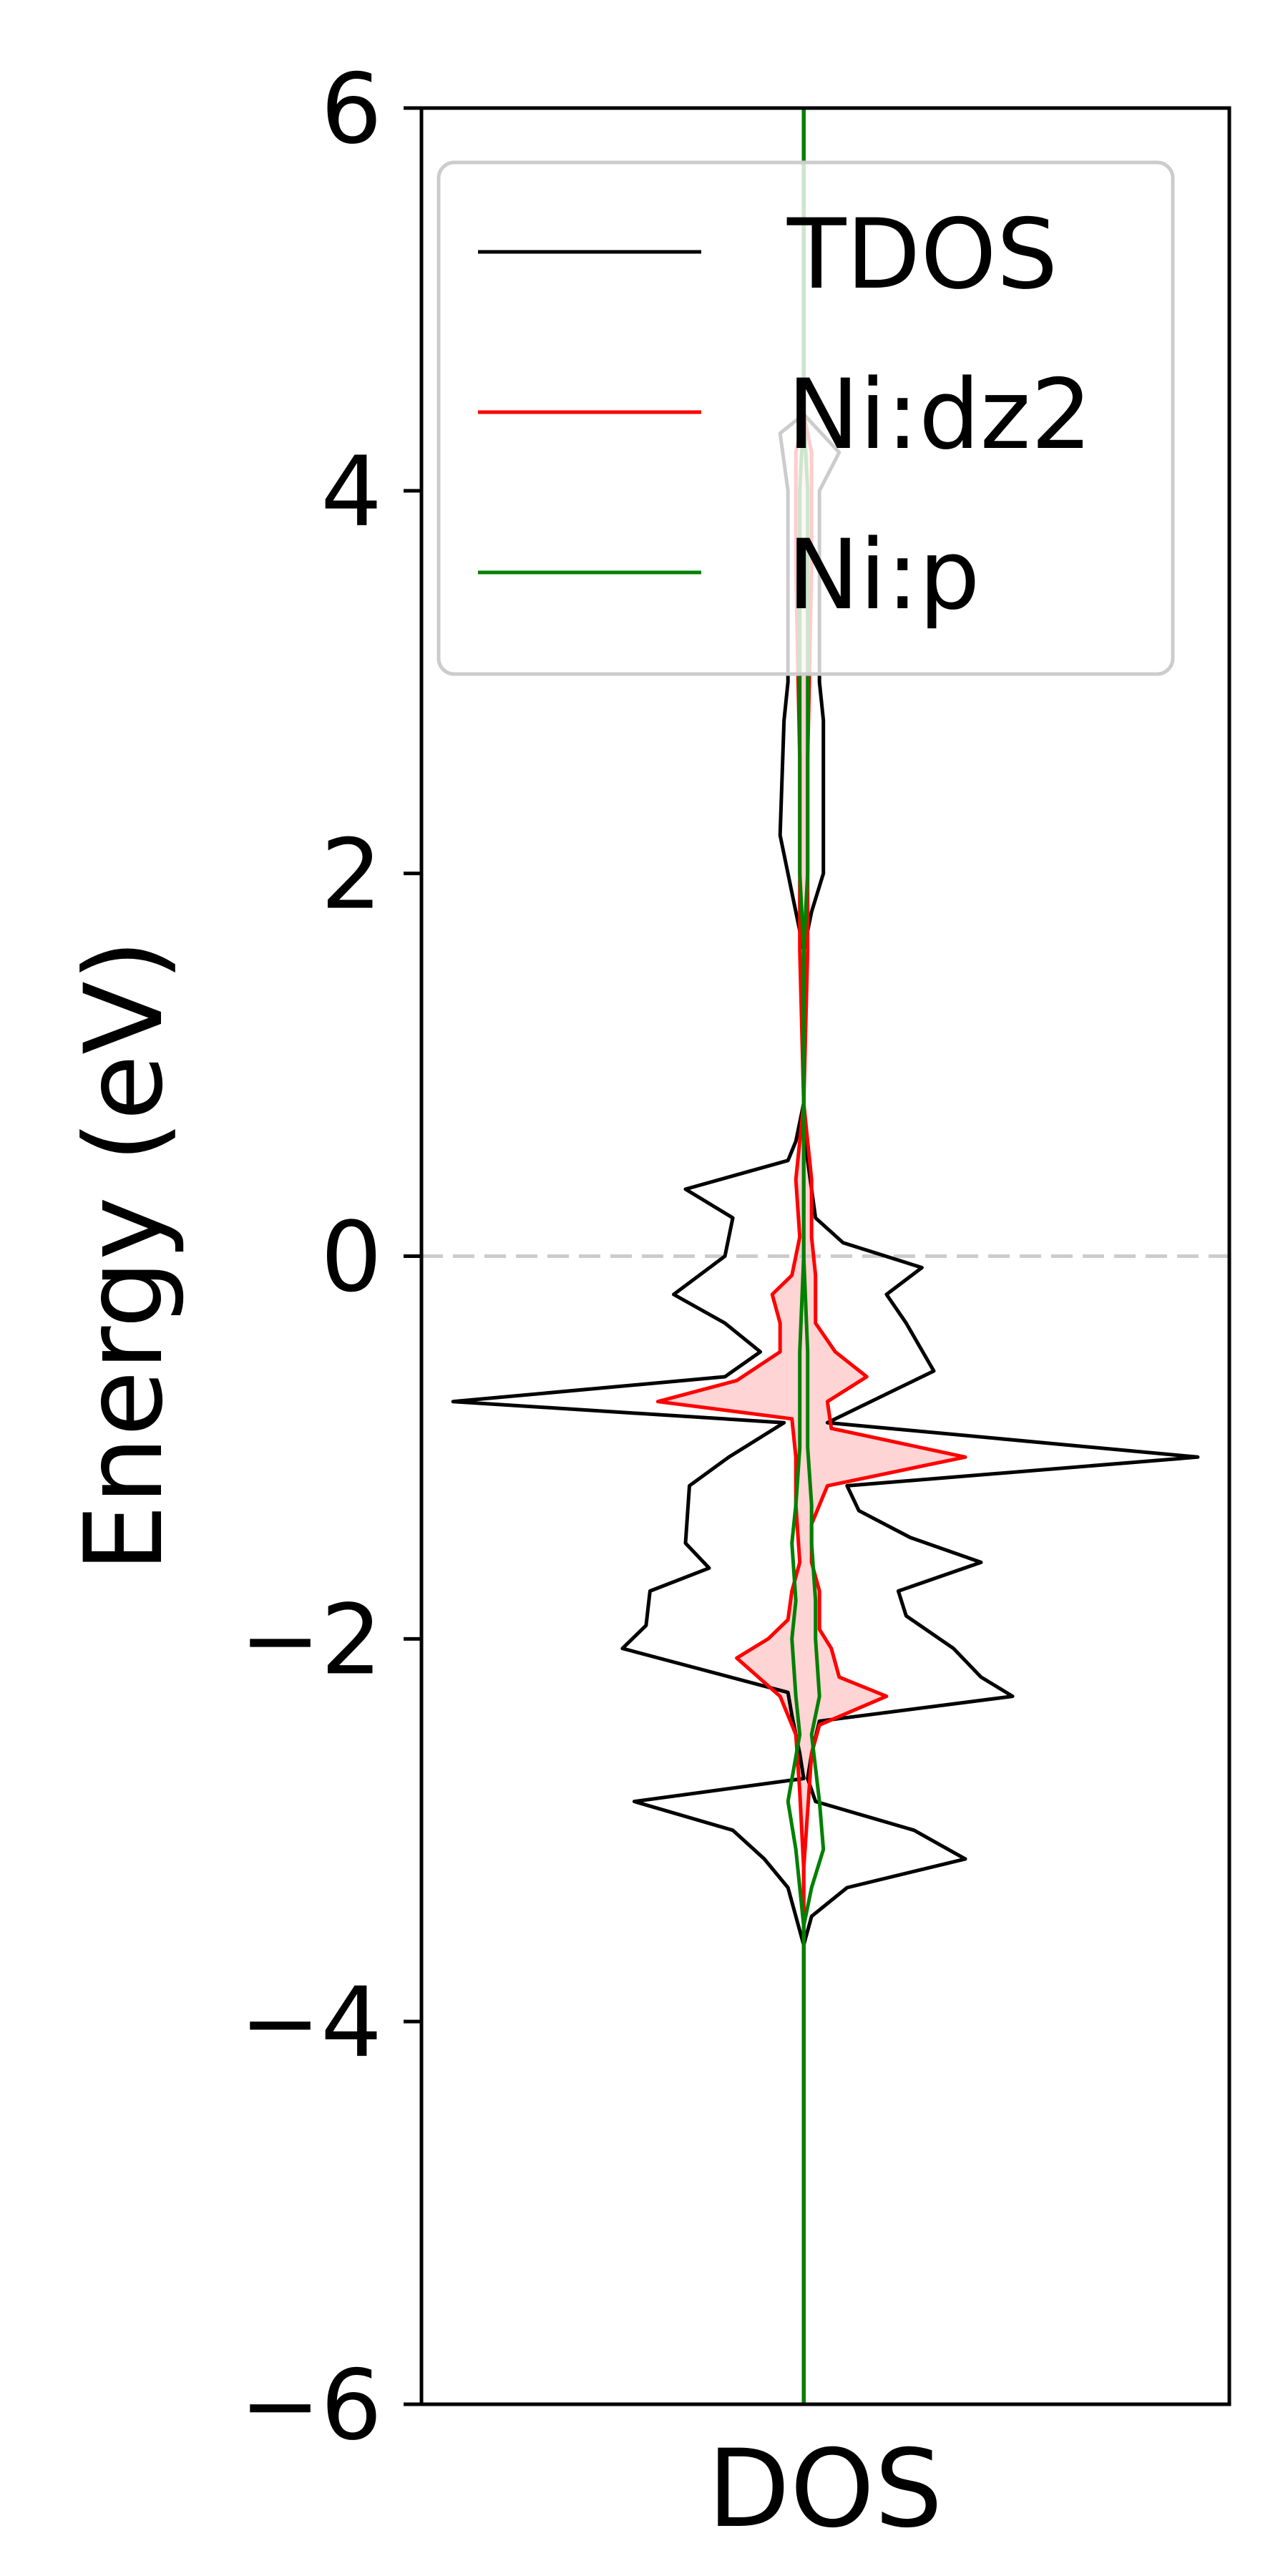 Image resolution: width=1288 pixels, height=2576 pixels. Describe the element at coordinates (351, 875) in the screenshot. I see `y-tick-label: 2` at that location.